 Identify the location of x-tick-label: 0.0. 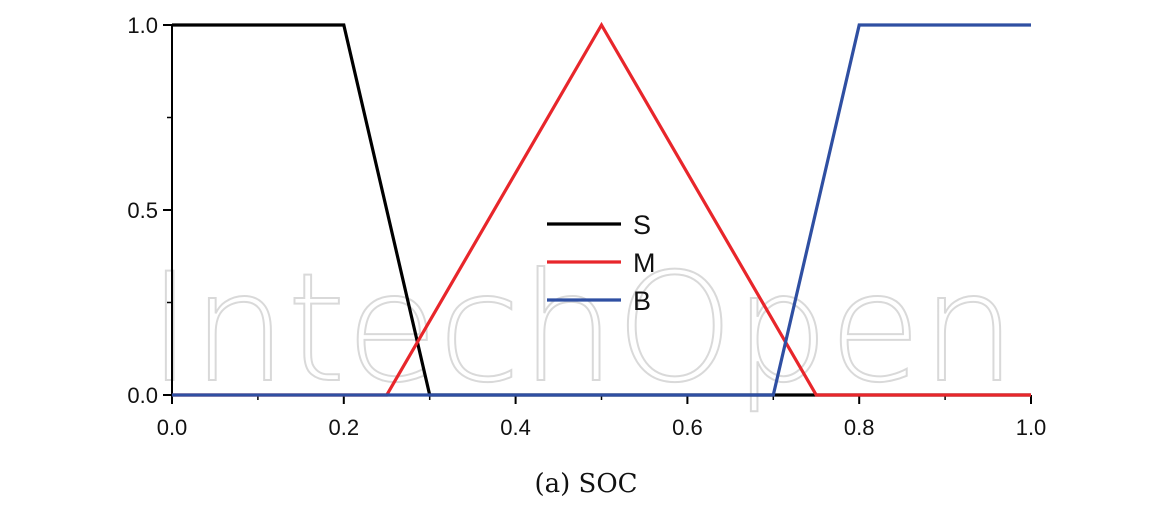
(172, 427).